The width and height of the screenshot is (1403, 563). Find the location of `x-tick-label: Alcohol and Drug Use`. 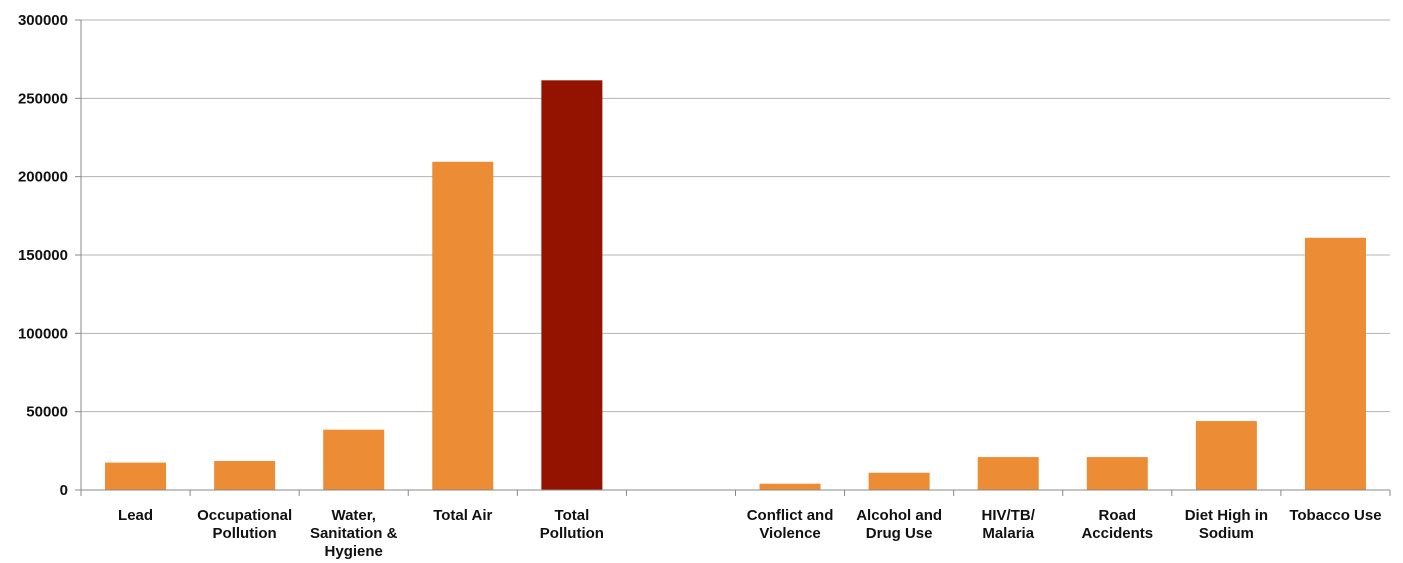

x-tick-label: Alcohol and Drug Use is located at coordinates (899, 524).